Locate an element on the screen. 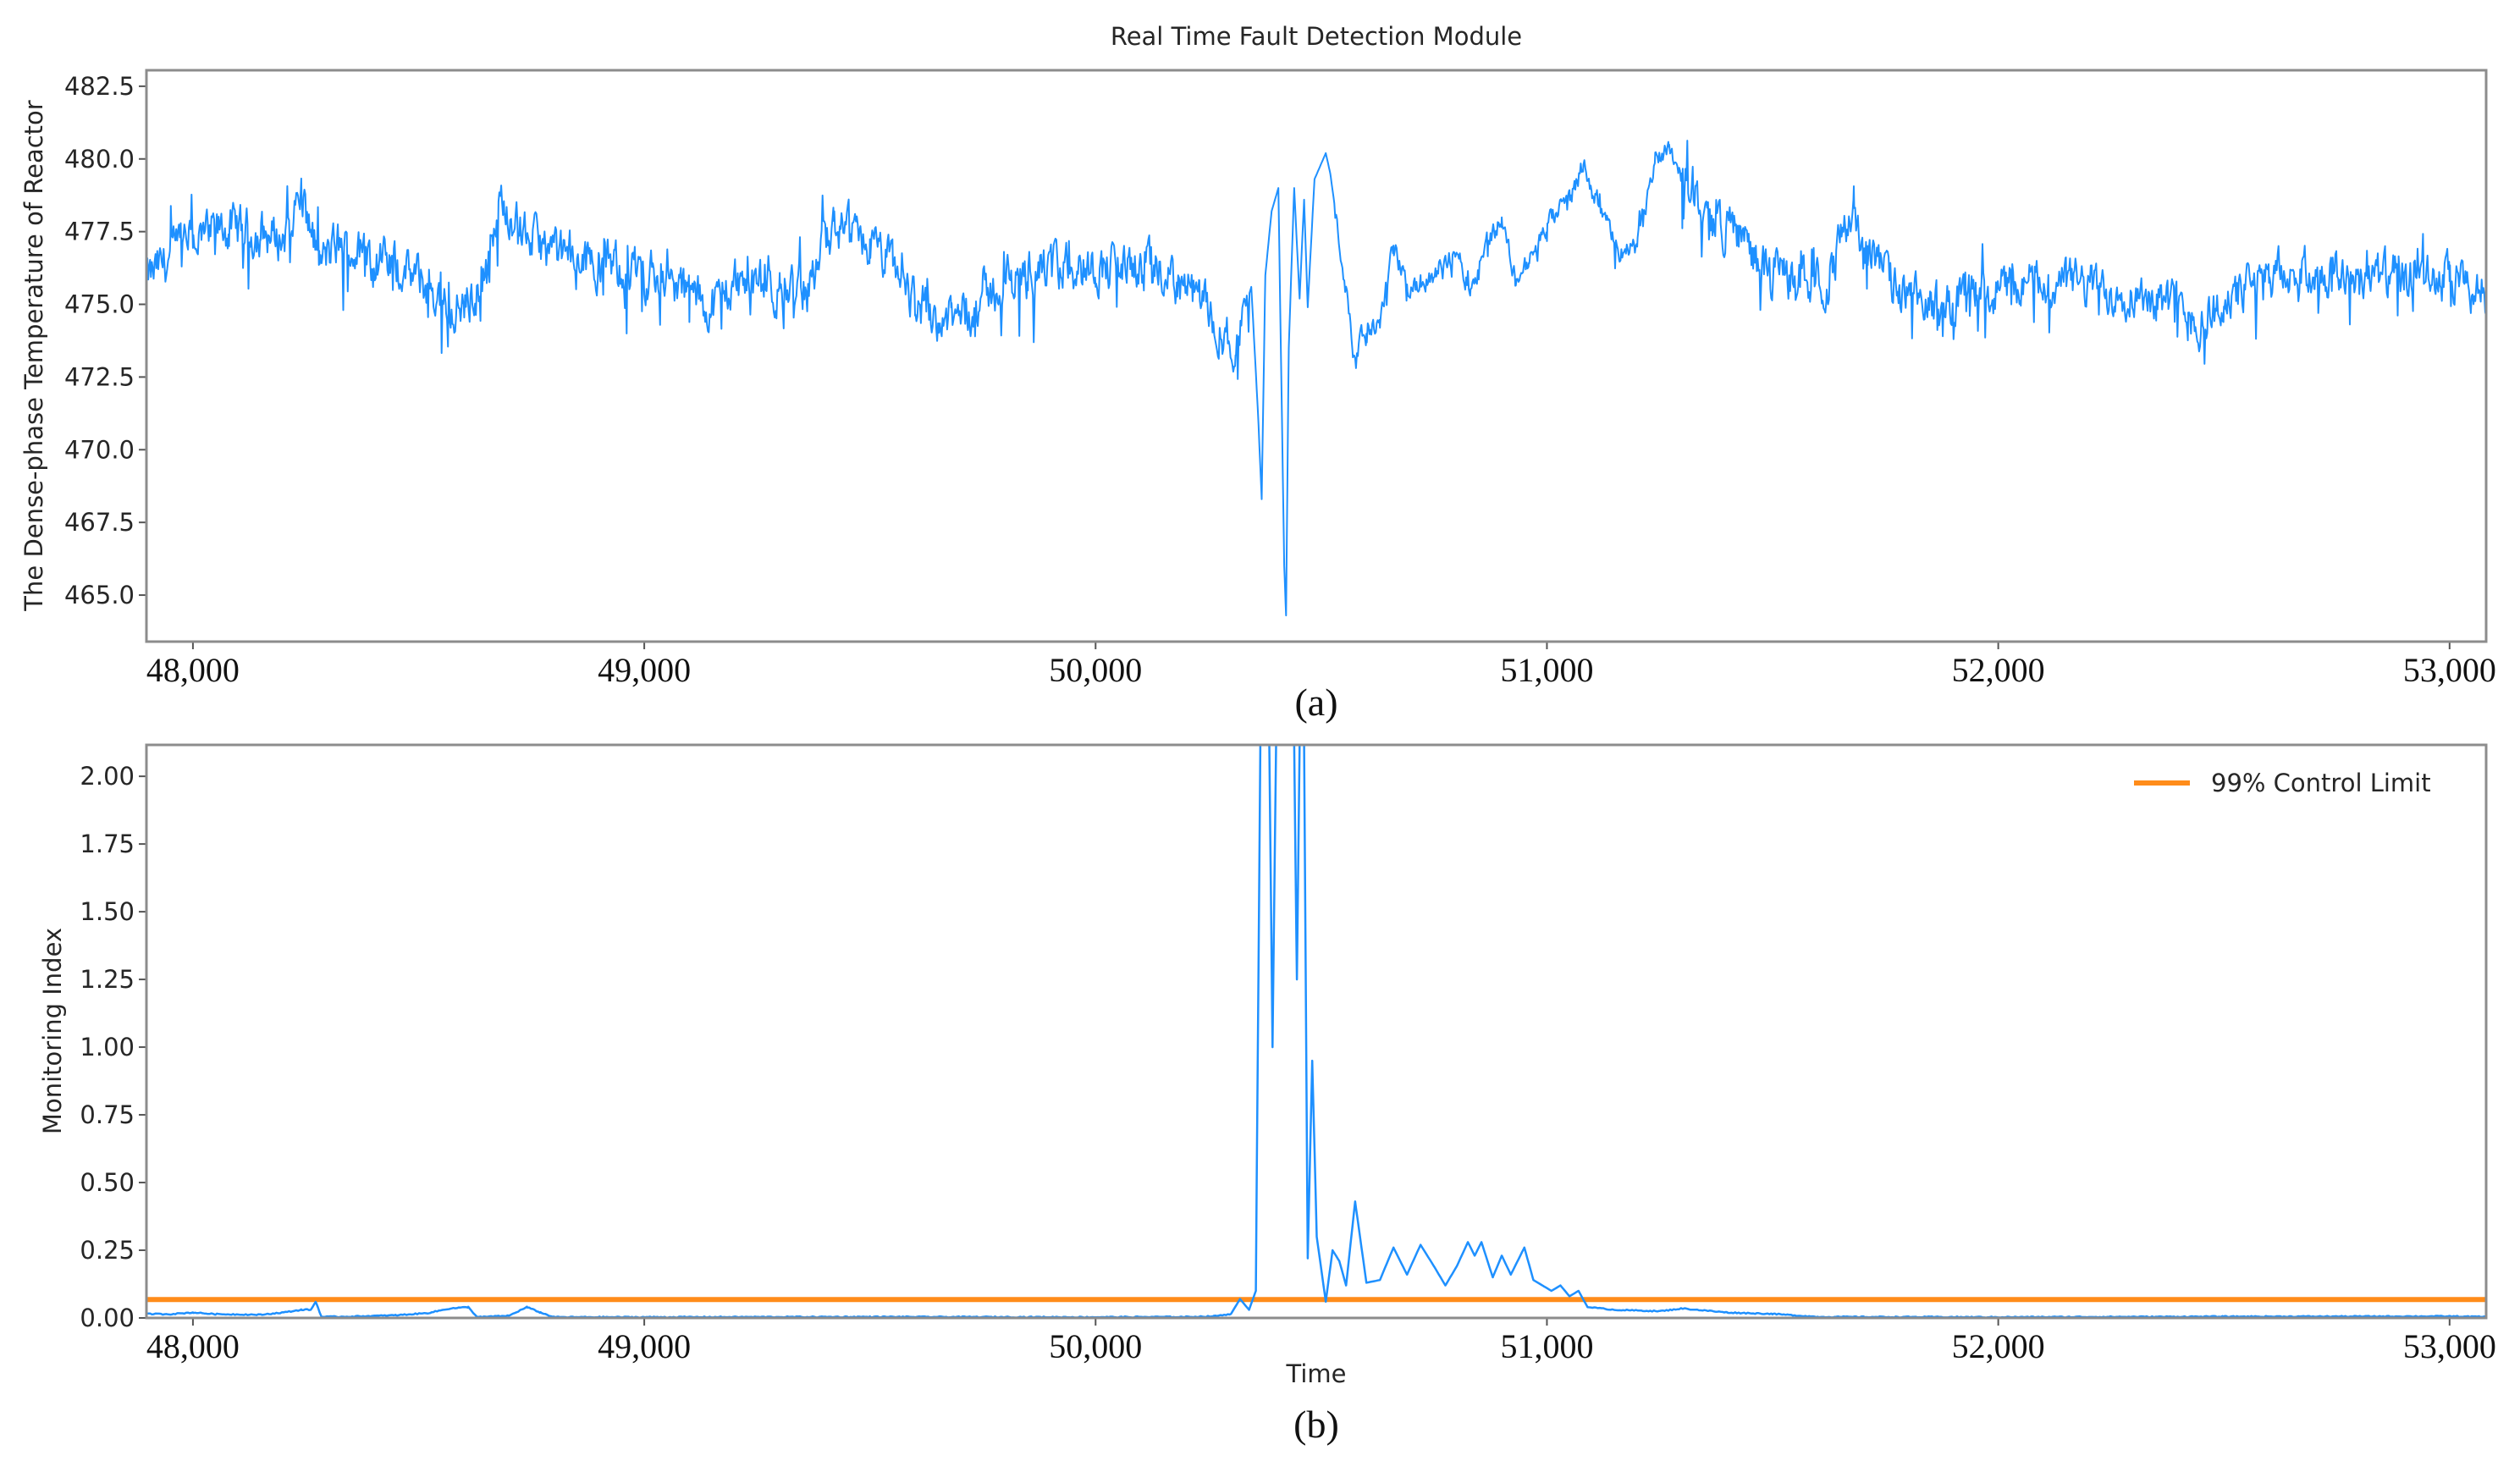 This screenshot has height=1461, width=2520. panel-b-y-axis-label: Monitoring Index is located at coordinates (52, 1031).